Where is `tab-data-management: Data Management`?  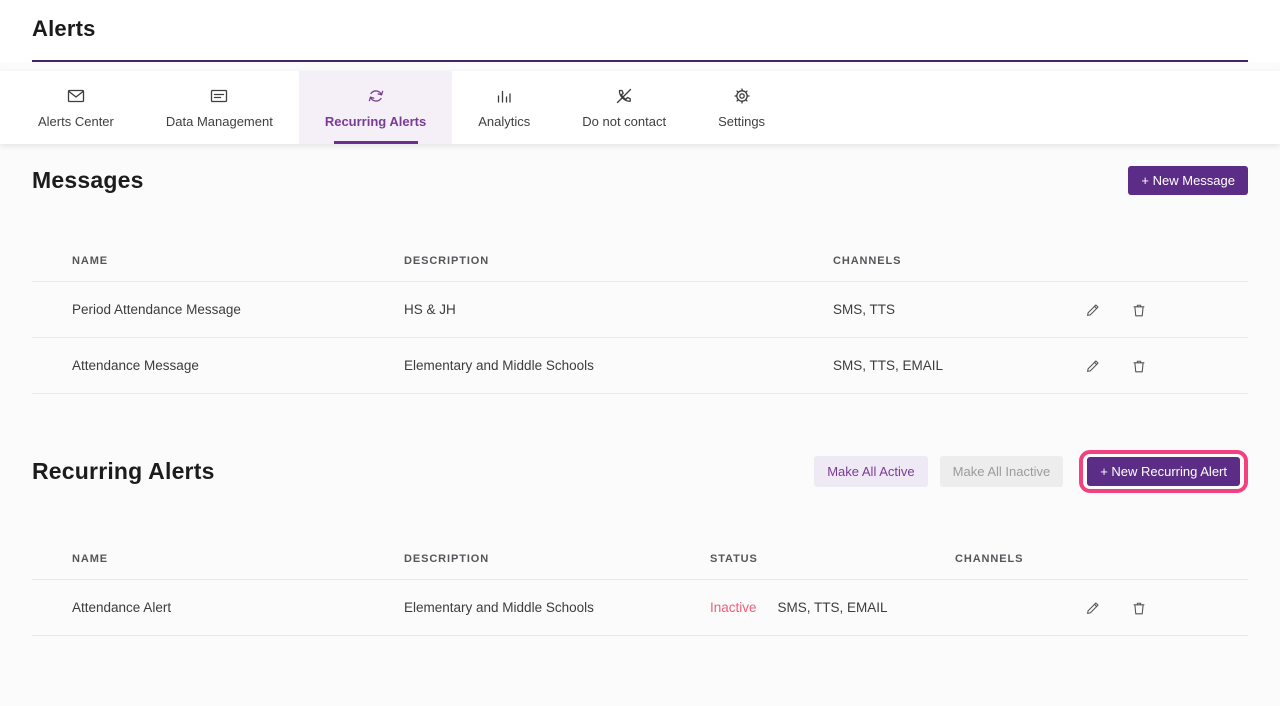 tab-data-management: Data Management is located at coordinates (219, 107).